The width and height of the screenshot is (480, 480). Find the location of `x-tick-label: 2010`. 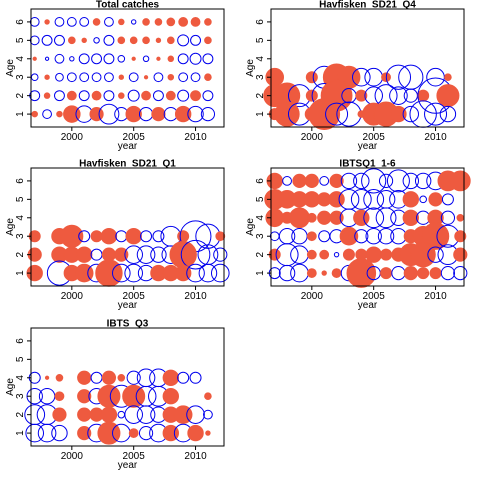

x-tick-label: 2010 is located at coordinates (435, 137).